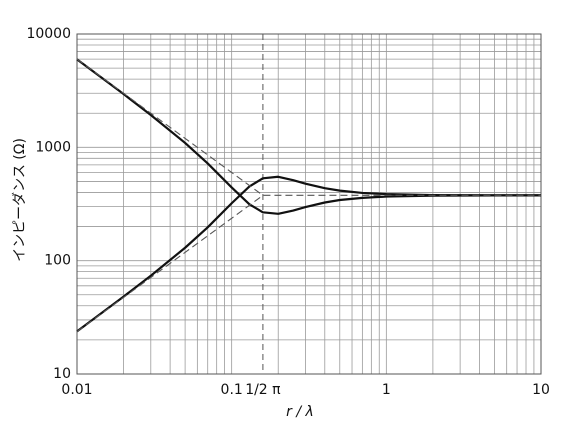 The height and width of the screenshot is (436, 561). Describe the element at coordinates (263, 390) in the screenshot. I see `x-tick-label: 1/2 π` at that location.